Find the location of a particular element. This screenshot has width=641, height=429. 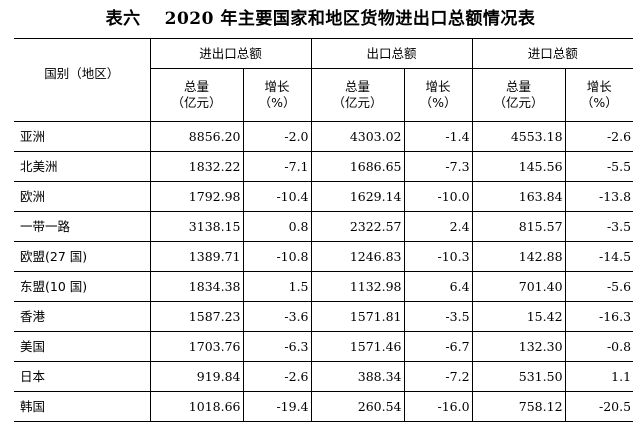

import-value-cell: 132.30 is located at coordinates (519, 346).